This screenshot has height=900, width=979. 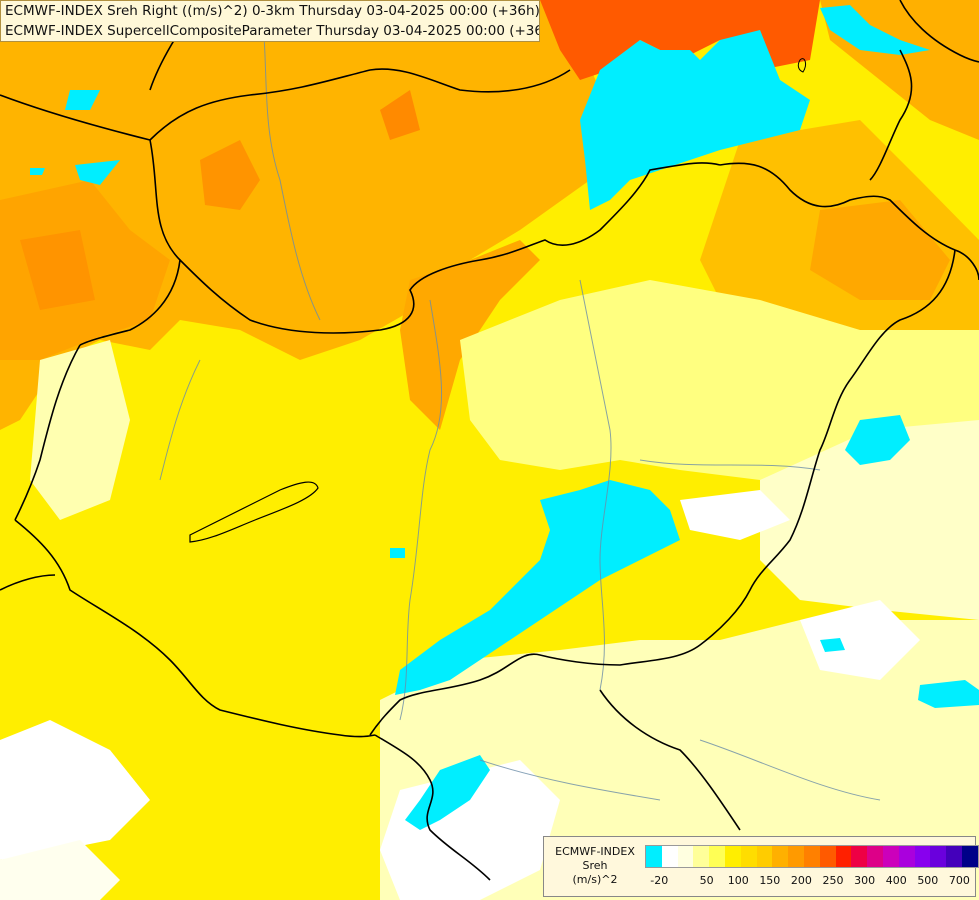 What do you see at coordinates (877, 440) in the screenshot?
I see `field-cyan-east` at bounding box center [877, 440].